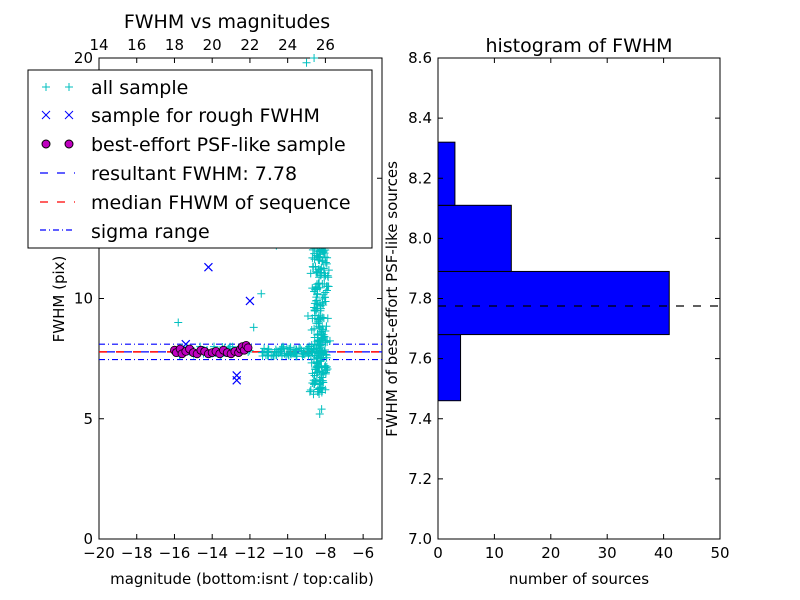  What do you see at coordinates (59, 299) in the screenshot?
I see `left-y-axis-label: FWHM (pix)` at bounding box center [59, 299].